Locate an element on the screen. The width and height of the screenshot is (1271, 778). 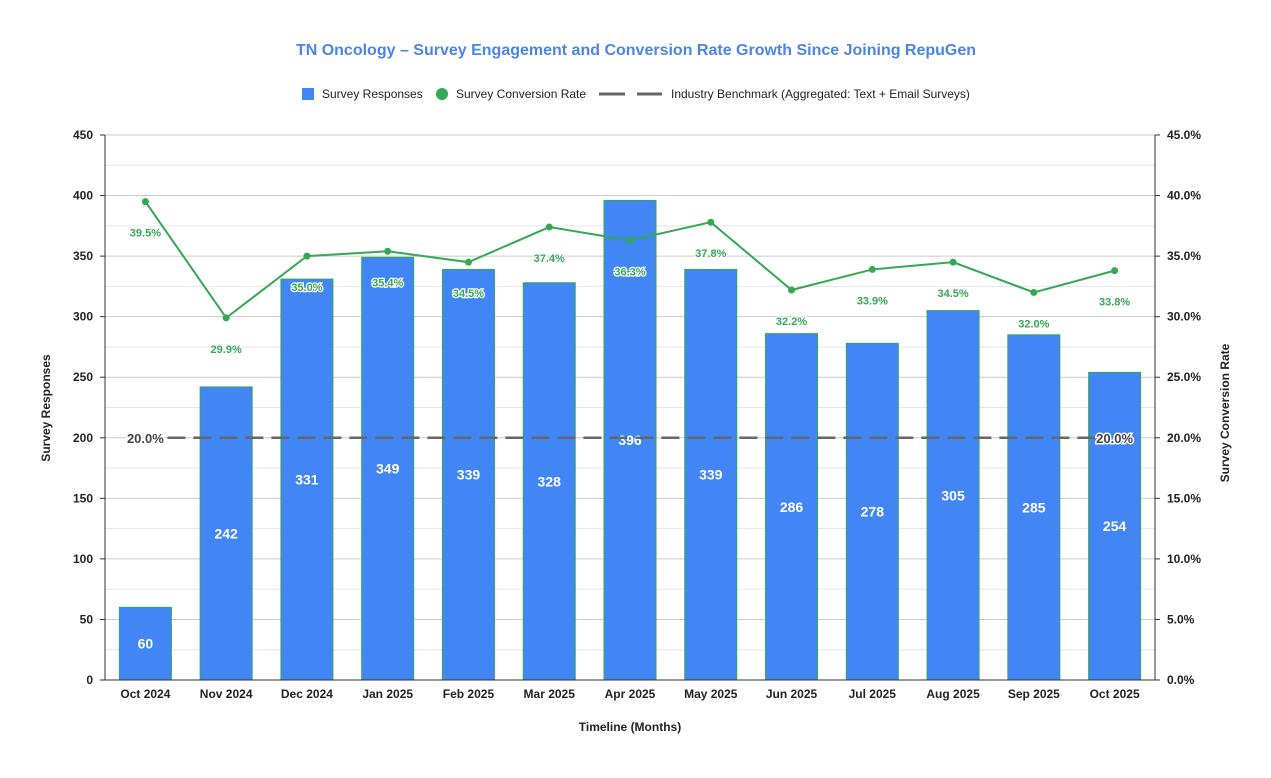
legend-label-rate: Survey Conversion Rate is located at coordinates (521, 94).